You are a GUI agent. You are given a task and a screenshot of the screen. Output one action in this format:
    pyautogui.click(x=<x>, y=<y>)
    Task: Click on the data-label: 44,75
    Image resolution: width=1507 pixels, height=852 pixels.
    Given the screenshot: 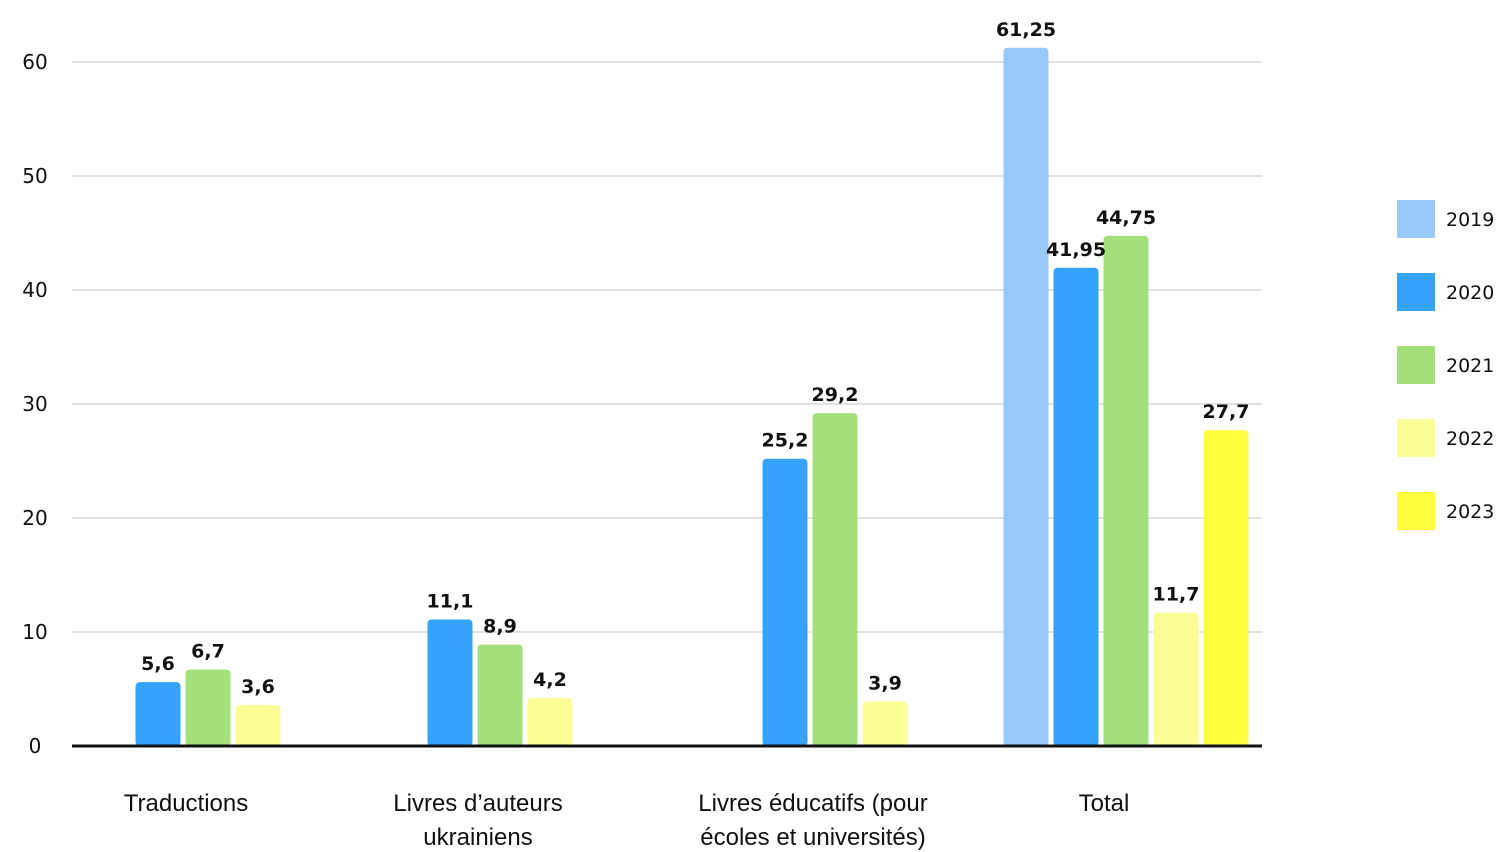 What is the action you would take?
    pyautogui.click(x=1126, y=218)
    